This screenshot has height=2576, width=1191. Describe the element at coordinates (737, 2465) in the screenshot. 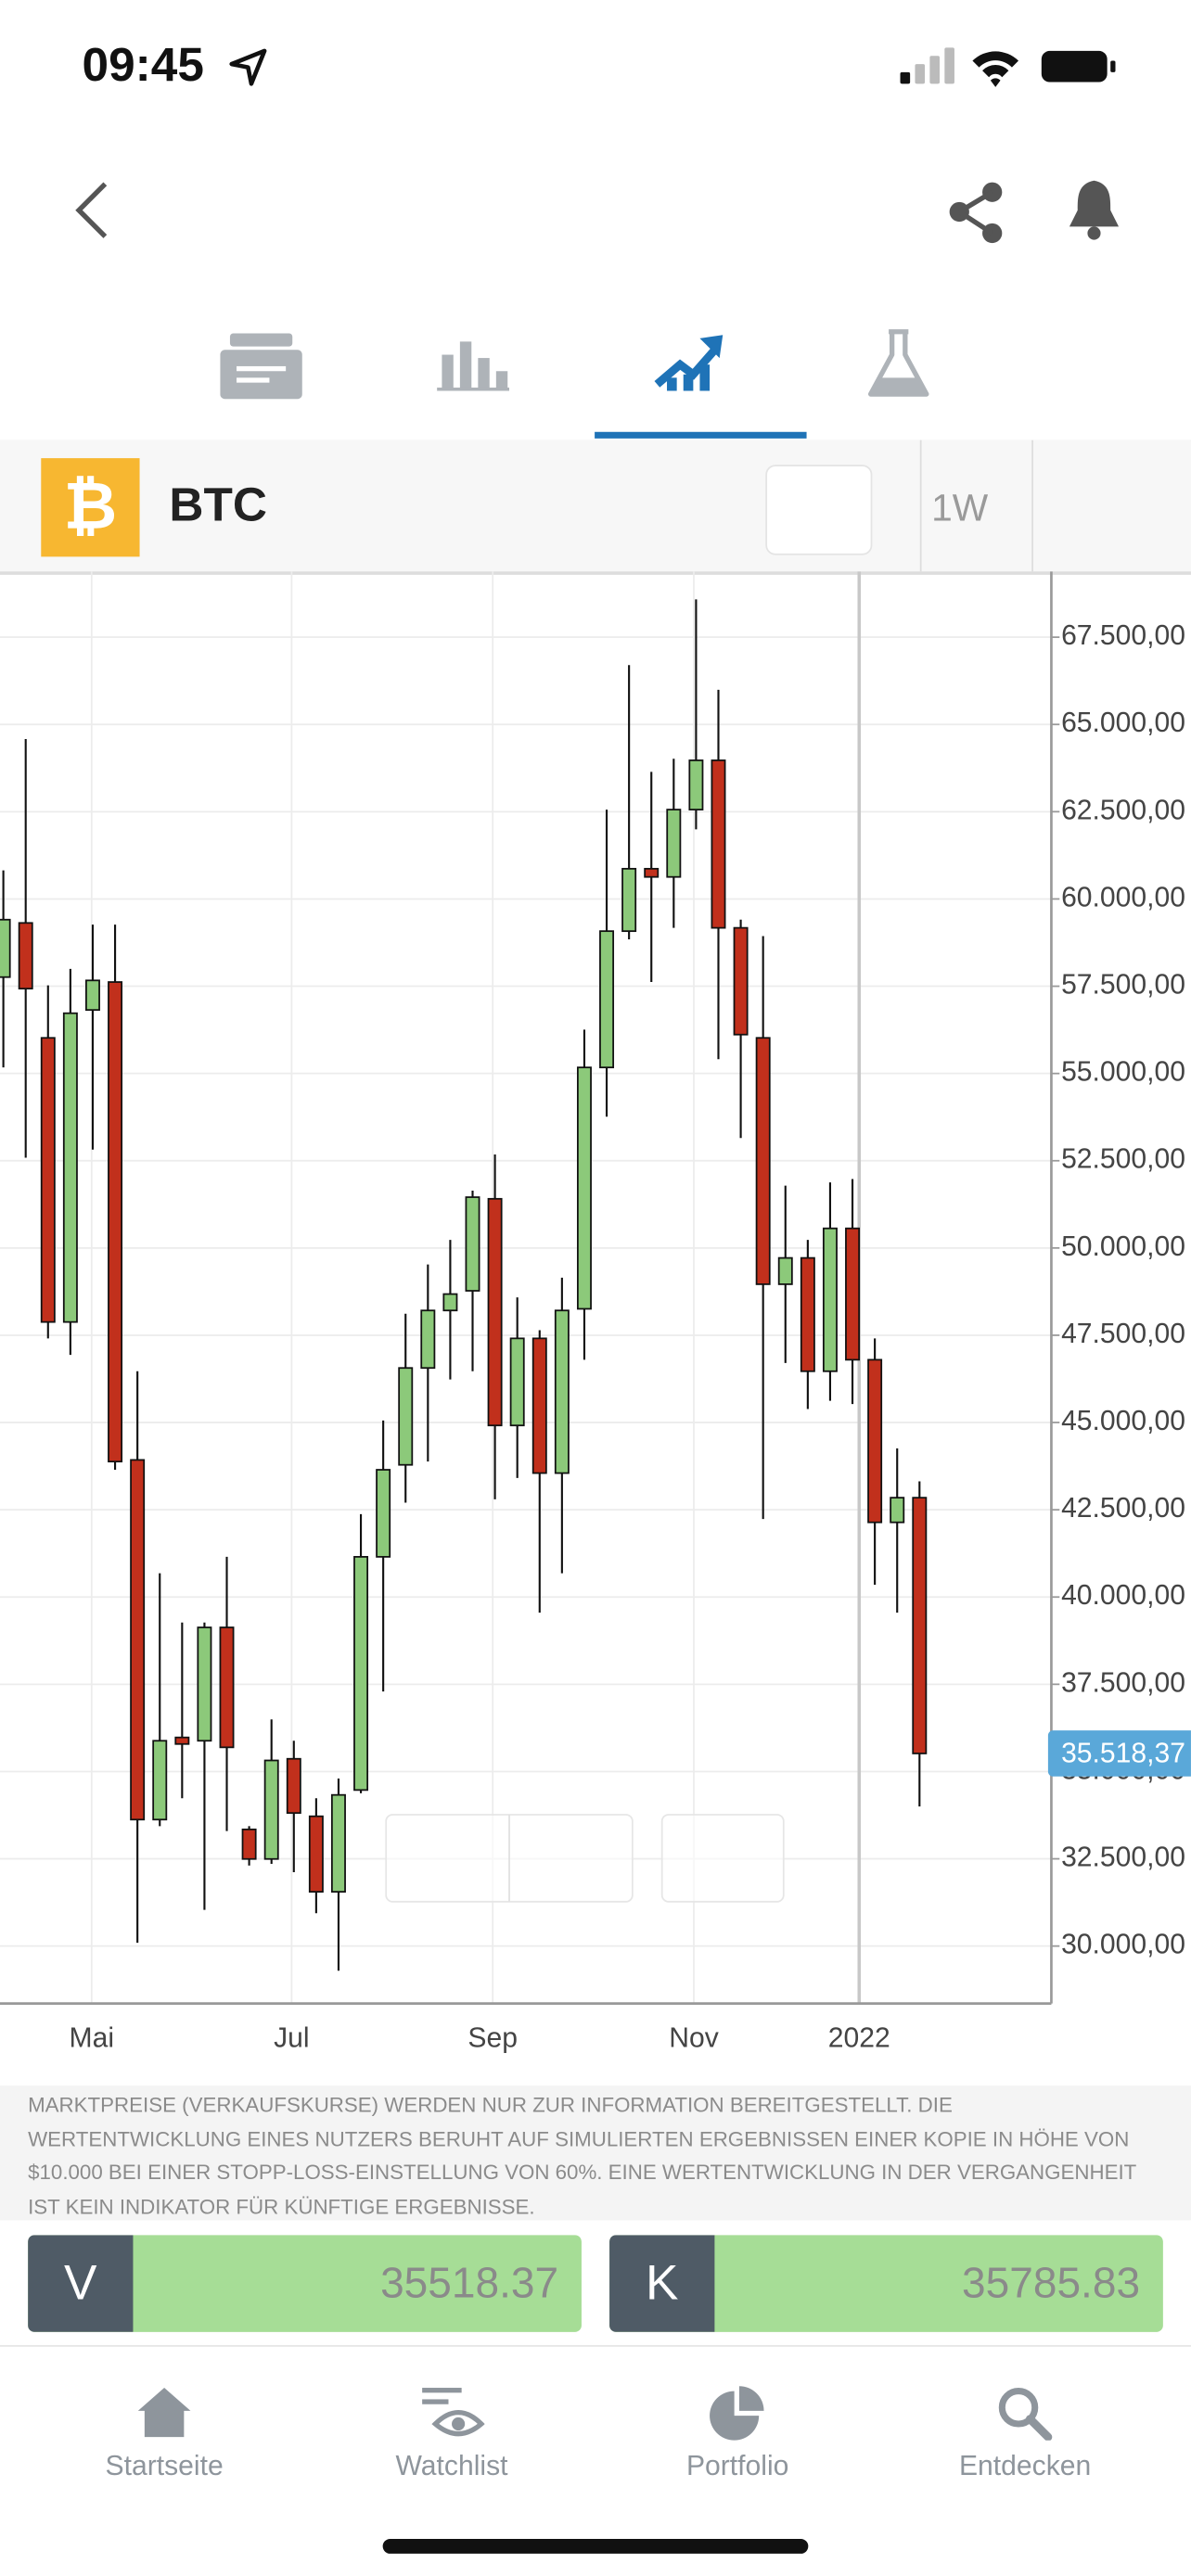

I see `nav-label: Portfolio` at that location.